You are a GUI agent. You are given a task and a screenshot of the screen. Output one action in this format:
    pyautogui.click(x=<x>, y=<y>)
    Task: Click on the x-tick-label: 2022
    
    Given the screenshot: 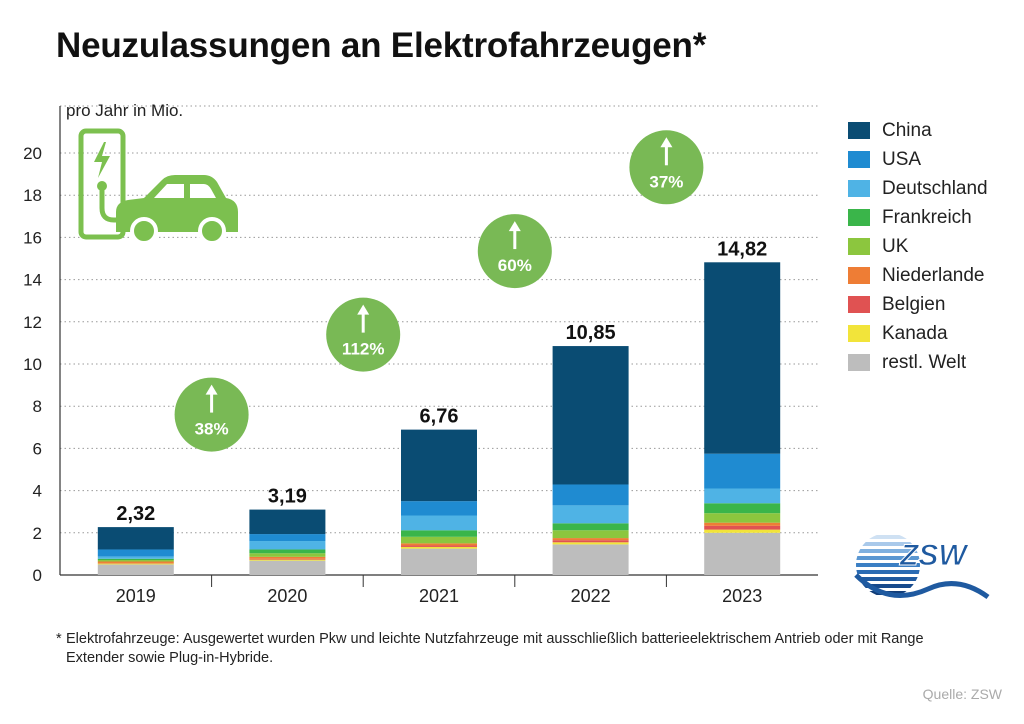 What is the action you would take?
    pyautogui.click(x=591, y=596)
    